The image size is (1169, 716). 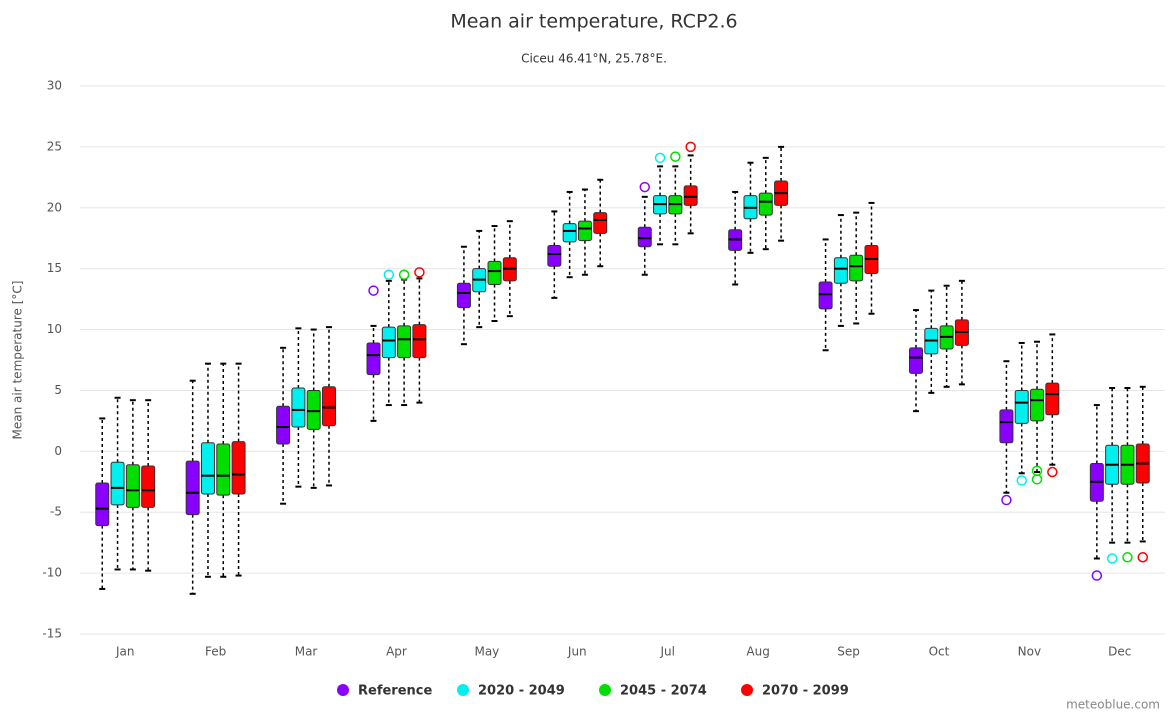 I want to click on chart-title: Mean air temperature, RCP2.6, so click(x=593, y=22).